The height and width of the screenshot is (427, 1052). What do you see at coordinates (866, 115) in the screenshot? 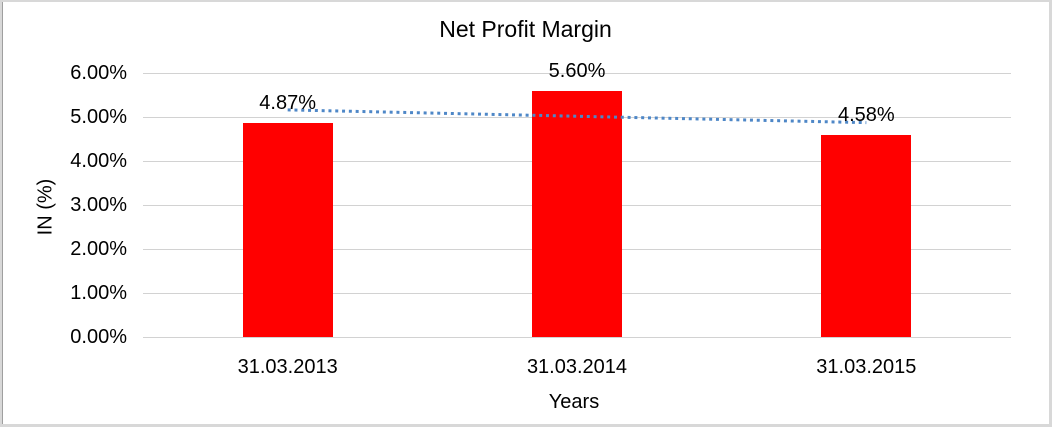
I see `bar-data-label: 4.58%` at bounding box center [866, 115].